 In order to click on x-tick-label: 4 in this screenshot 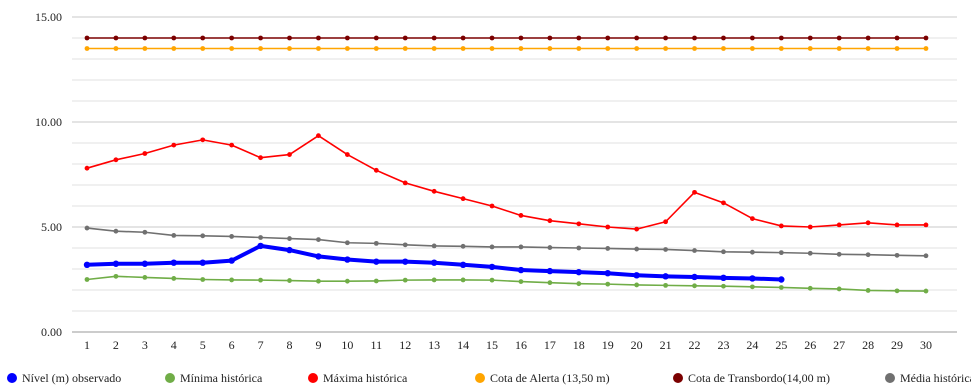, I will do `click(174, 345)`.